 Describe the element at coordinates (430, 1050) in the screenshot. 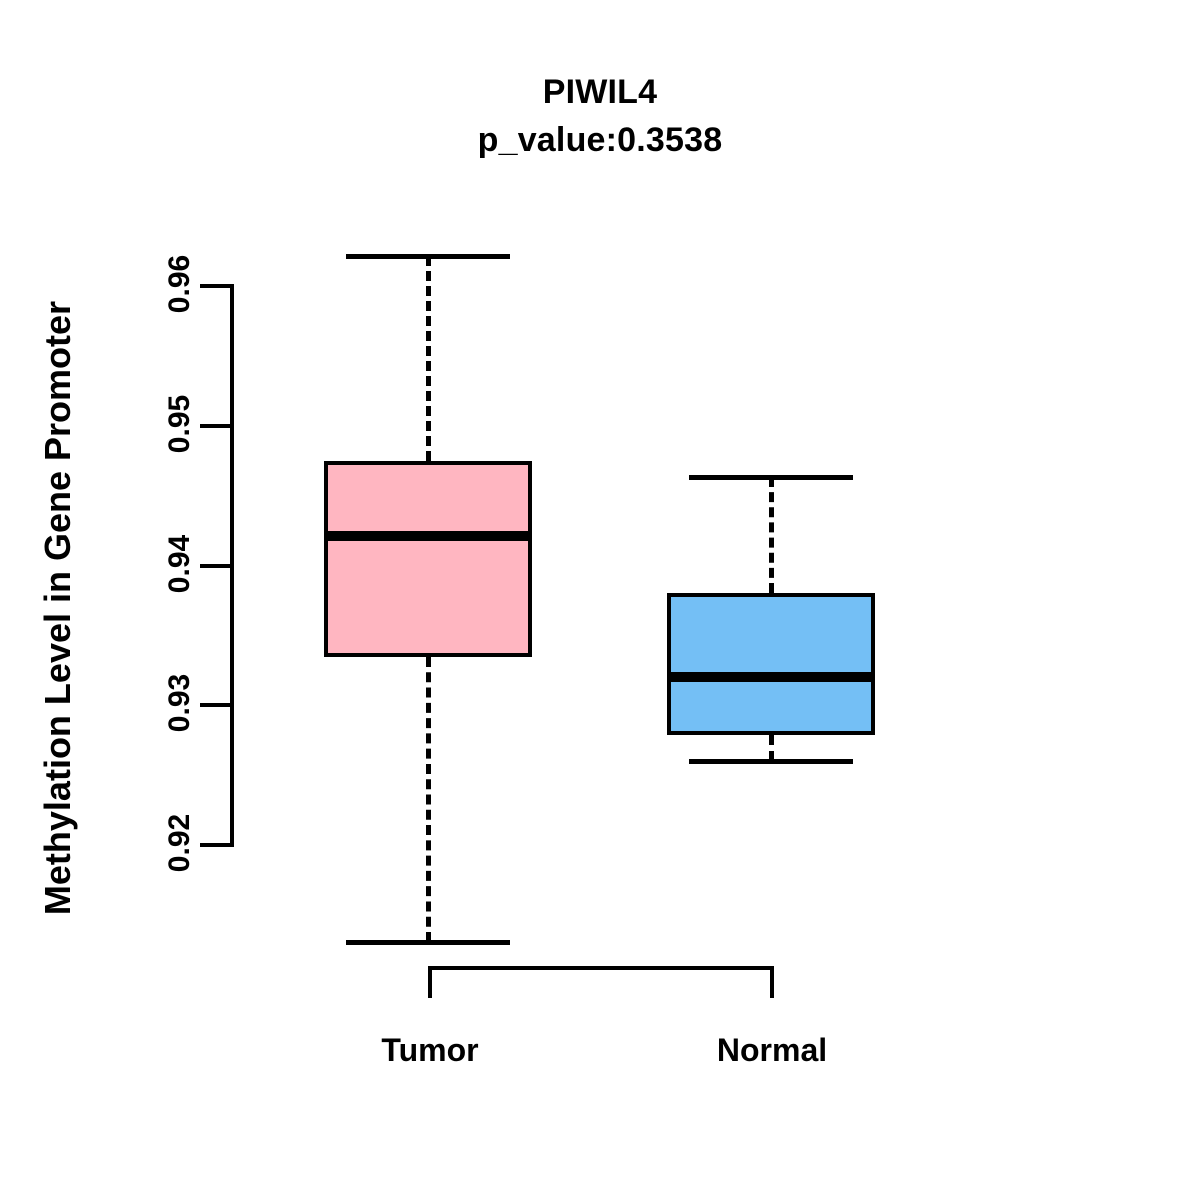

I see `x-tick-label-tumor: Tumor` at that location.